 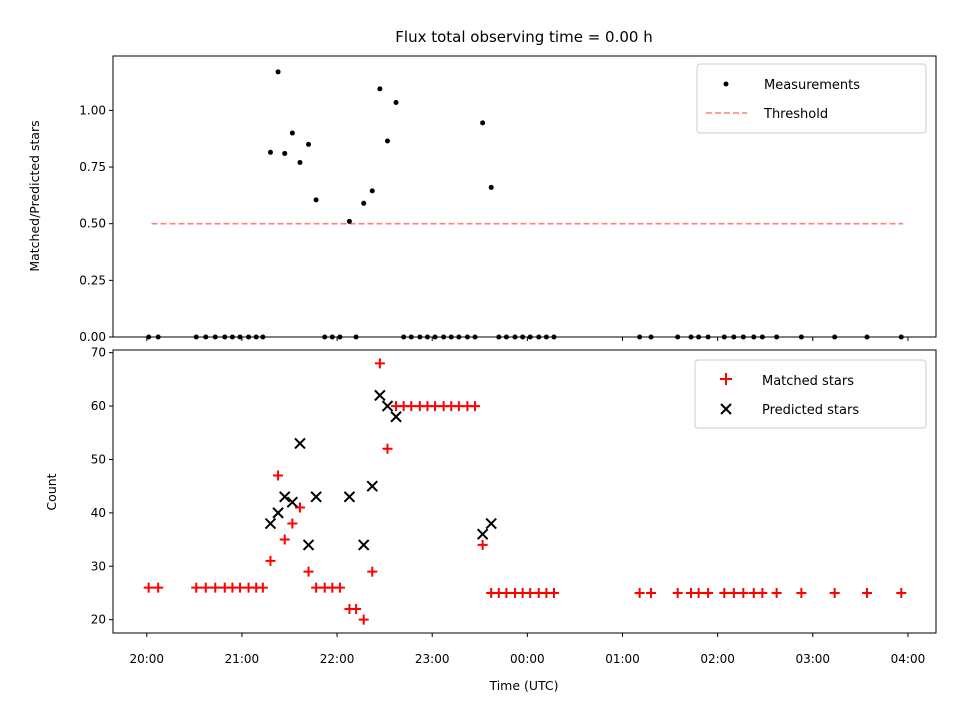 What do you see at coordinates (812, 85) in the screenshot?
I see `legend-measurements-label: Measurements` at bounding box center [812, 85].